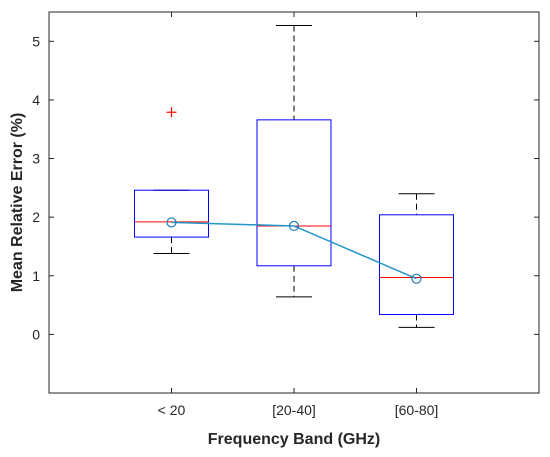 The height and width of the screenshot is (457, 550). Describe the element at coordinates (36, 334) in the screenshot. I see `y-tick-label: 0` at that location.